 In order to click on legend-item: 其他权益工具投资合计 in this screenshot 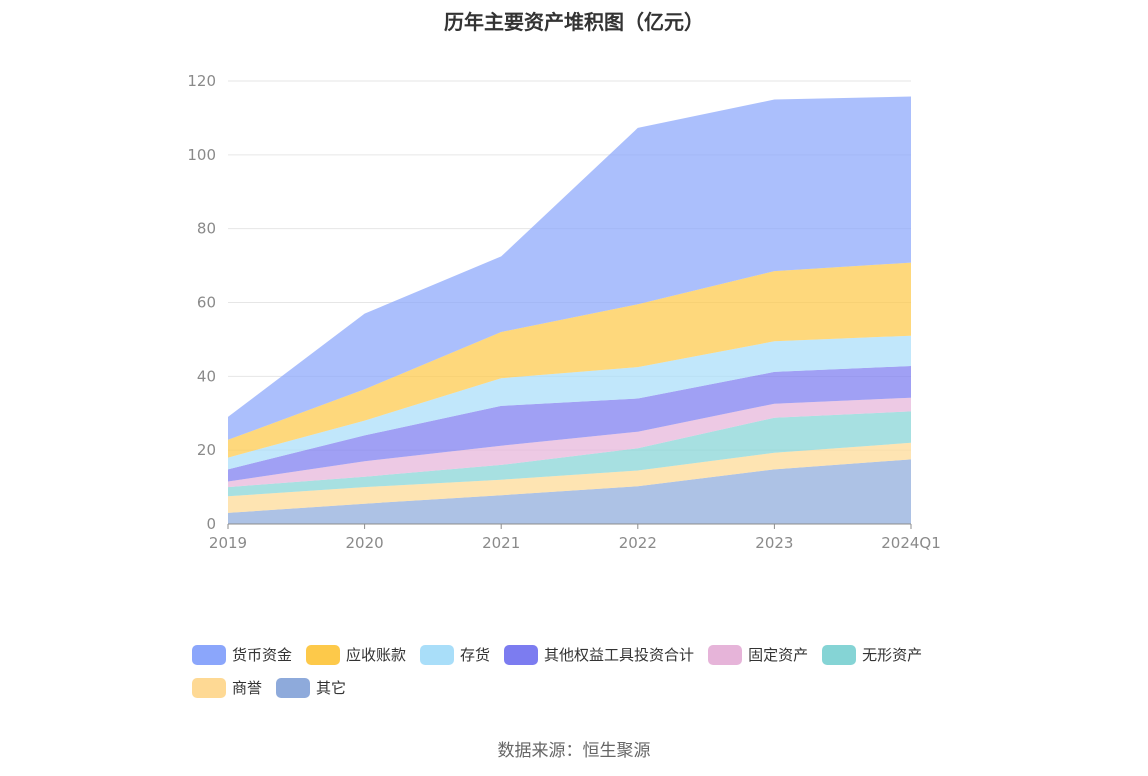, I will do `click(599, 654)`.